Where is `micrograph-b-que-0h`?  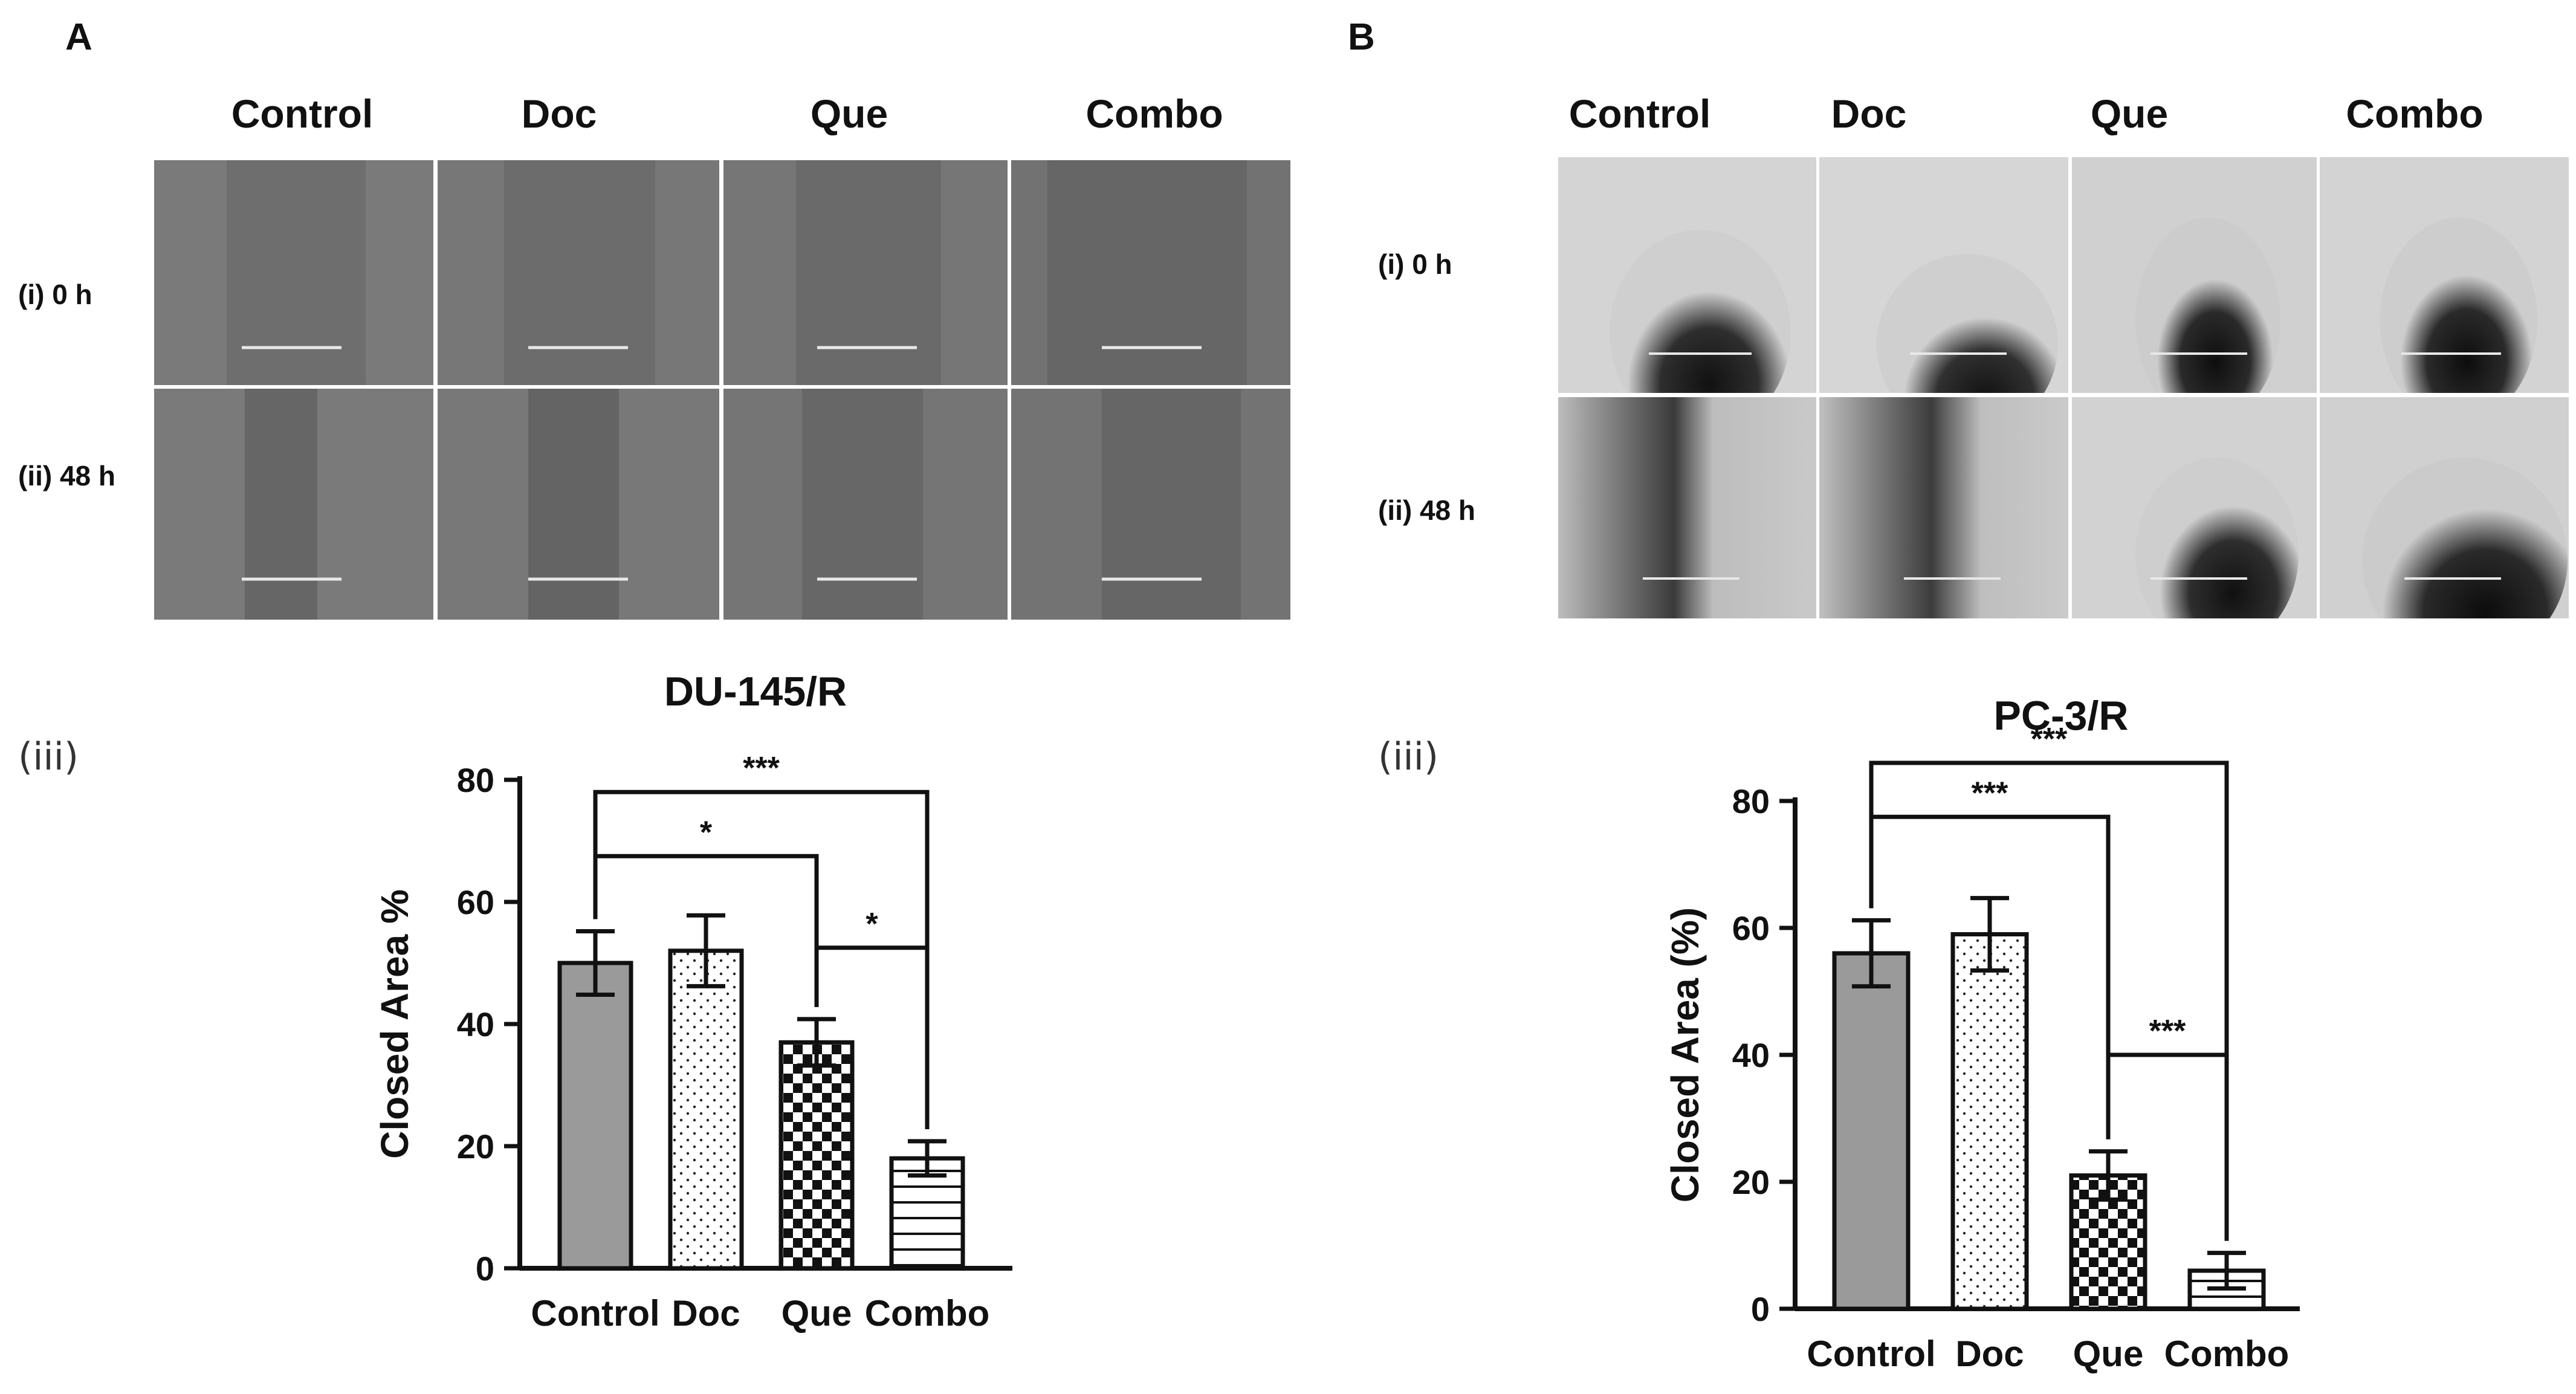 micrograph-b-que-0h is located at coordinates (2194, 275).